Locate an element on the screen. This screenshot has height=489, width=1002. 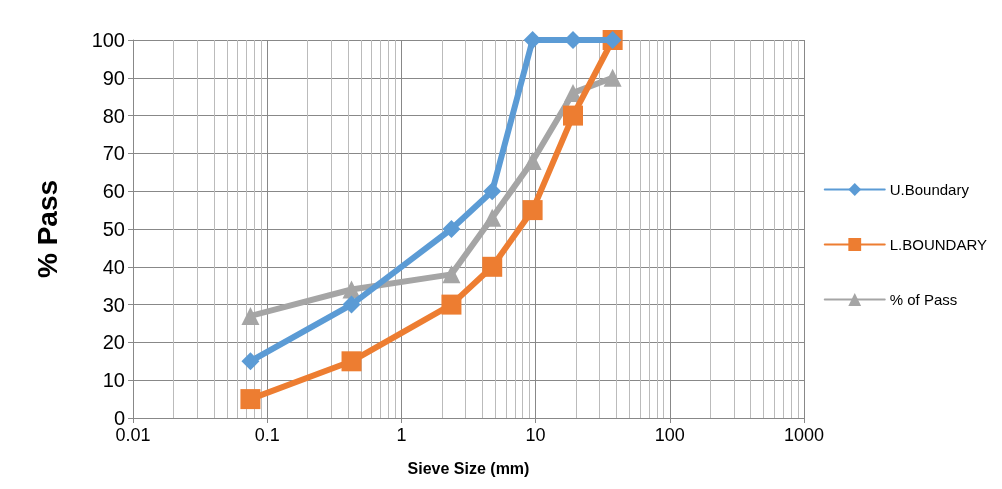
y-tick-label: 20 is located at coordinates (113, 342).